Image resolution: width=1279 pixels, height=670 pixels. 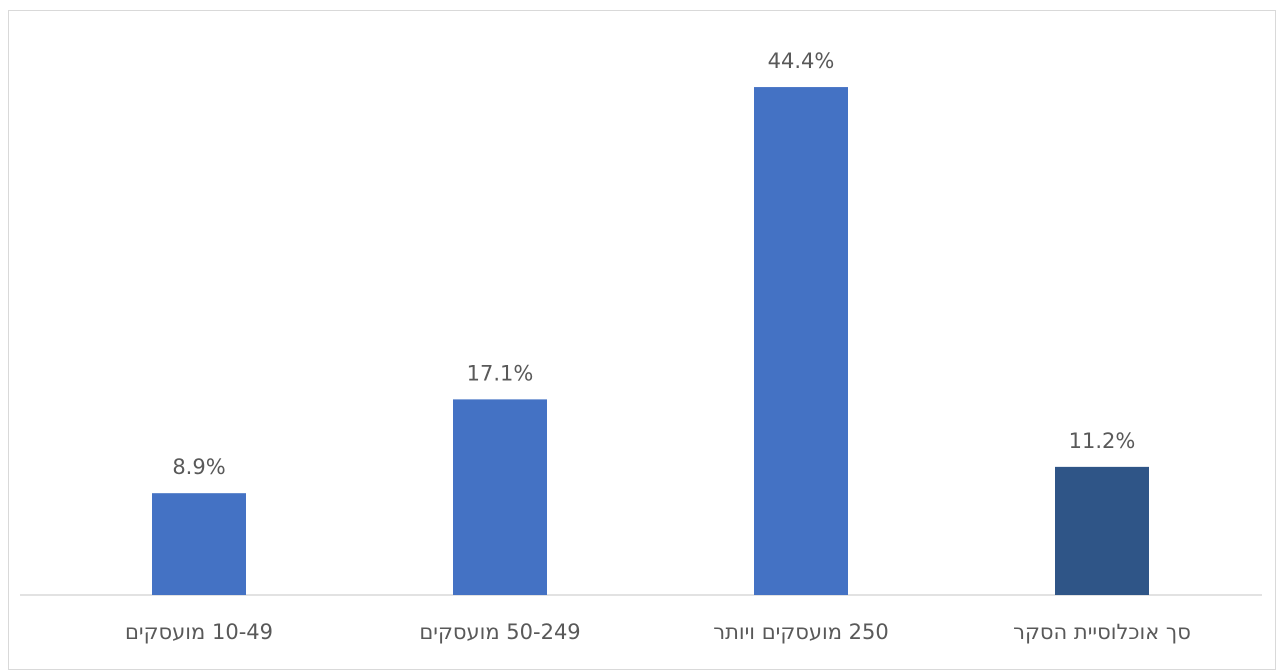 I want to click on category-label-1: 10-49 מועסקים, so click(x=199, y=632).